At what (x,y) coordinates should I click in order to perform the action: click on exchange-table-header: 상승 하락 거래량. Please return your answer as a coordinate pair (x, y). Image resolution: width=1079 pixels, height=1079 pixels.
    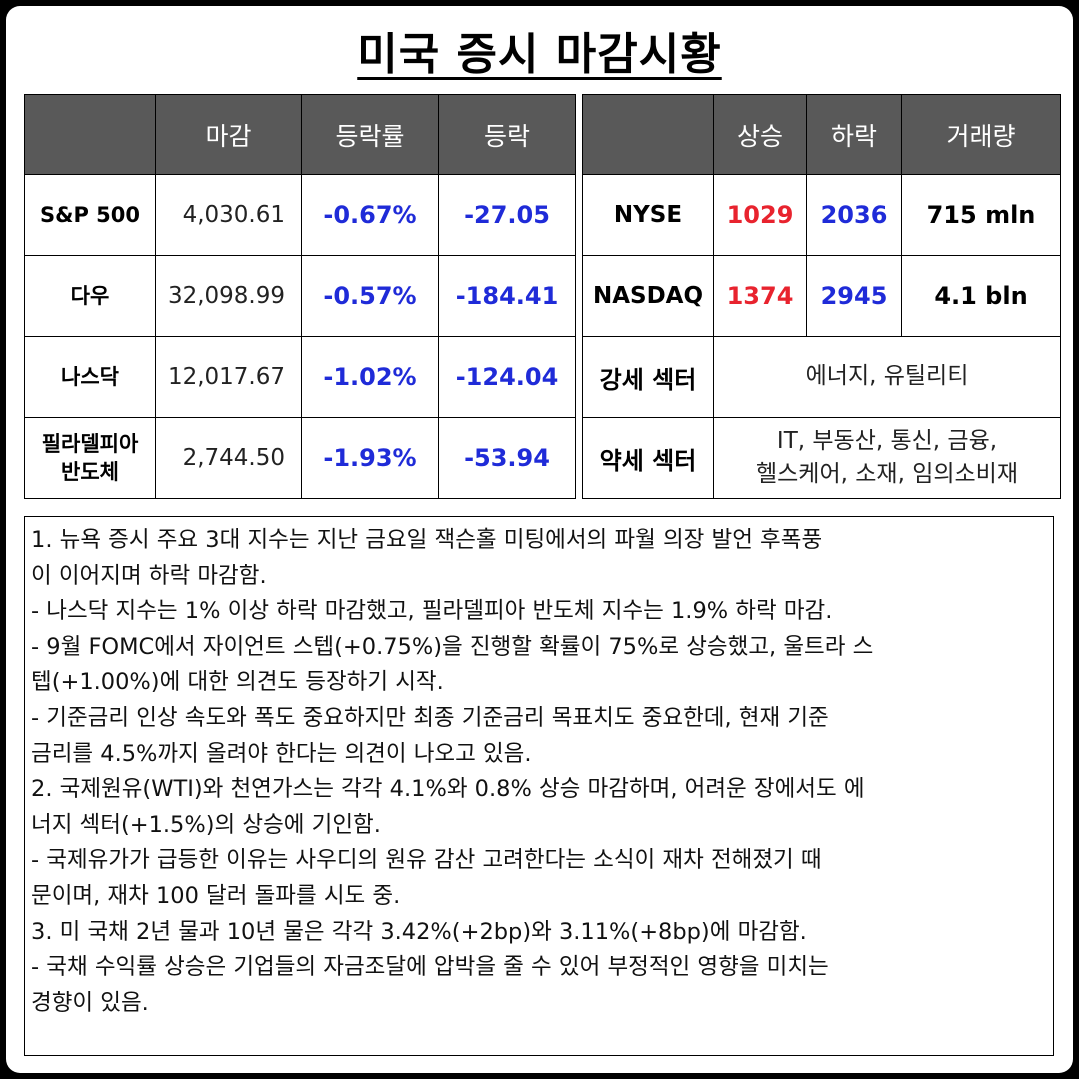
    Looking at the image, I should click on (821, 134).